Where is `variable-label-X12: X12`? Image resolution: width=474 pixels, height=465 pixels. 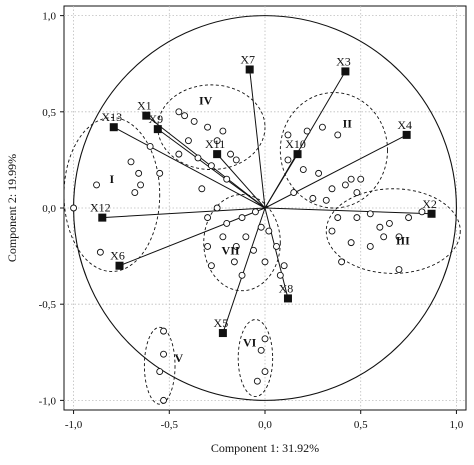 variable-label-X12: X12 is located at coordinates (100, 208).